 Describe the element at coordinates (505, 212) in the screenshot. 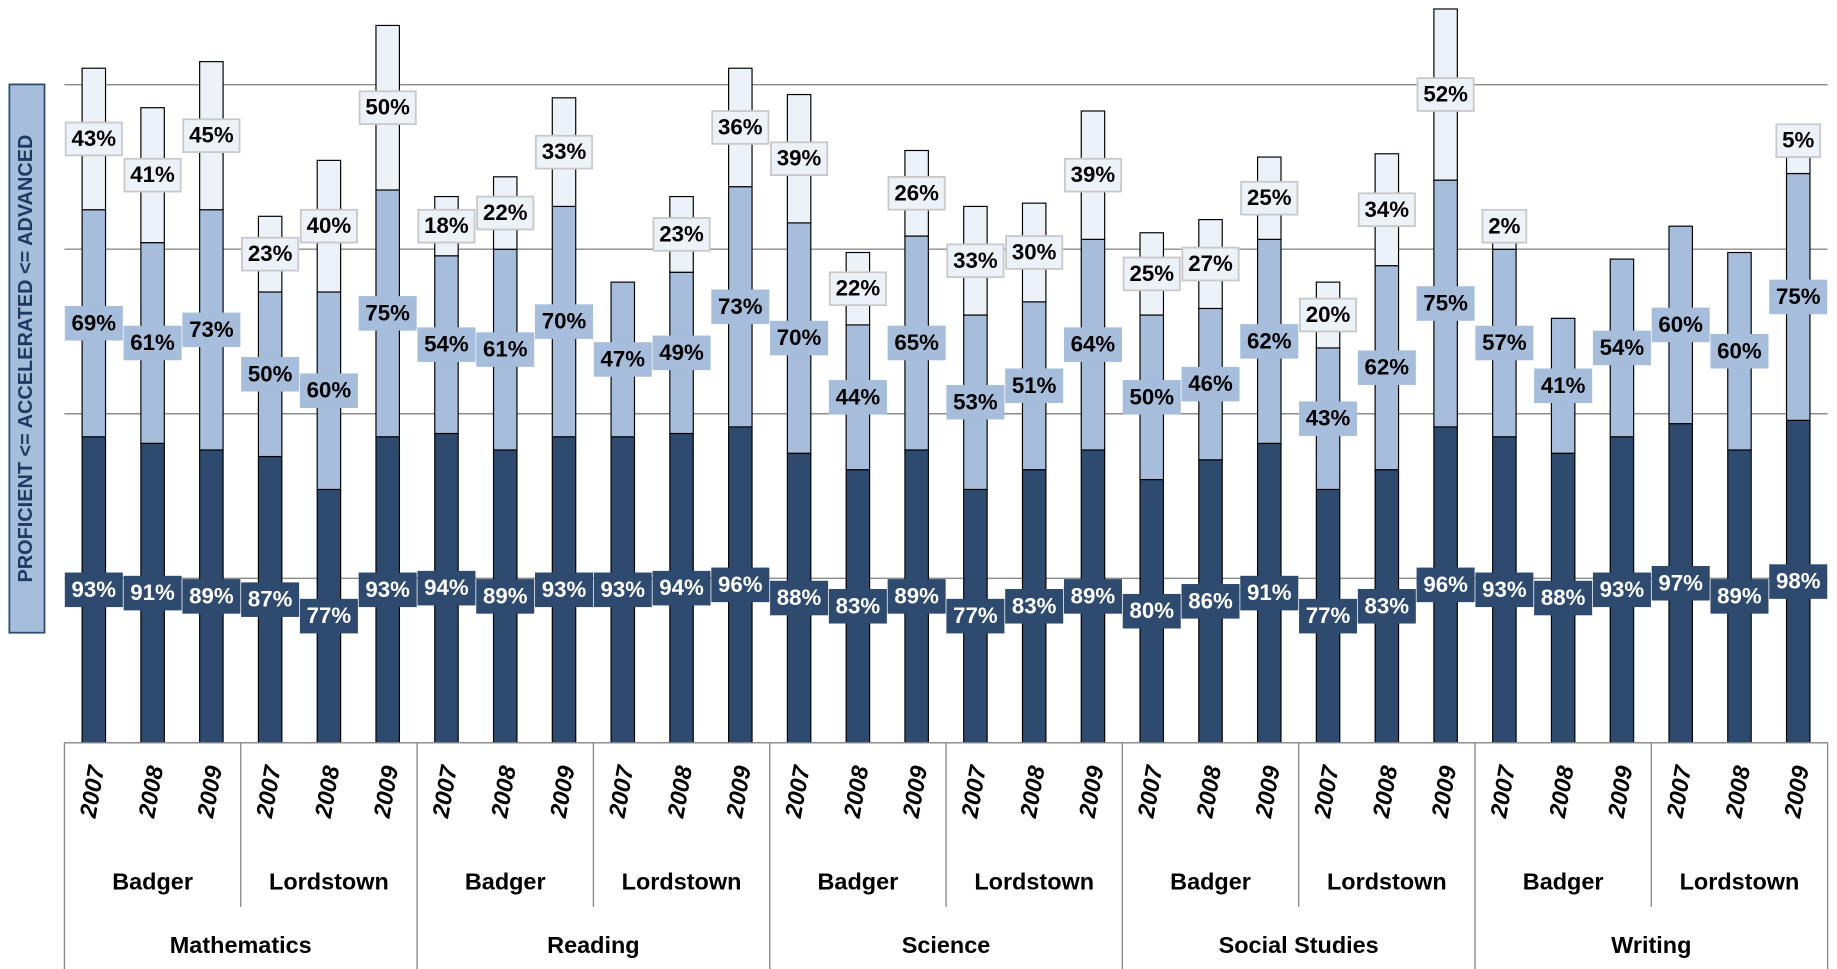

I see `value-label: 22%` at that location.